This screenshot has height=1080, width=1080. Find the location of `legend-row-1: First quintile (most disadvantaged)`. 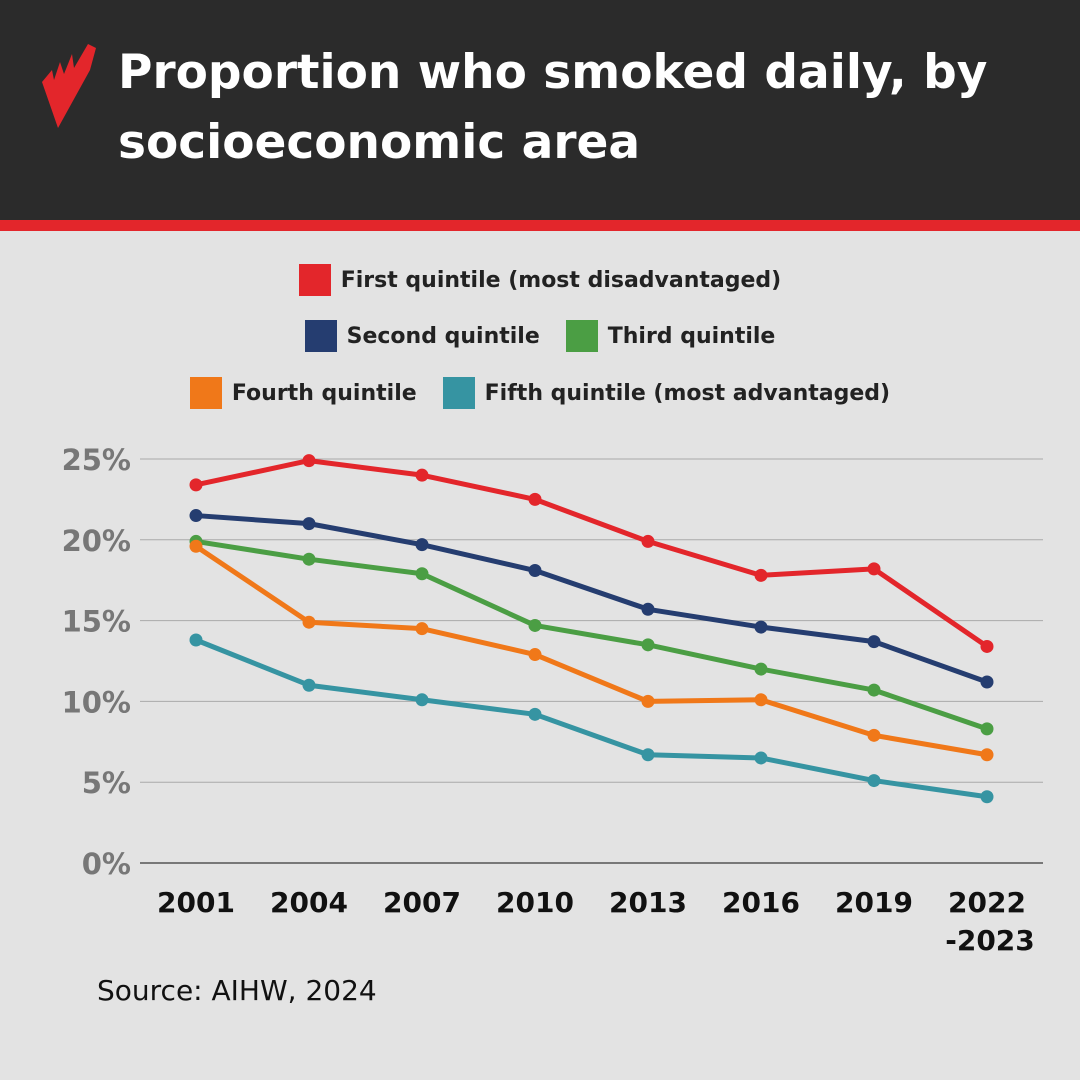

legend-row-1: First quintile (most disadvantaged) is located at coordinates (540, 280).